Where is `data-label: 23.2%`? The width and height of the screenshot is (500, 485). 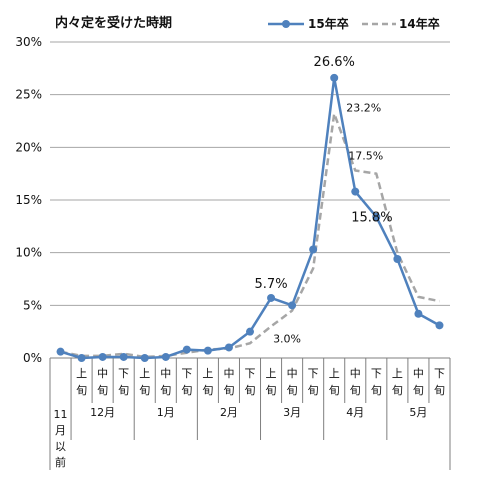
data-label: 23.2% is located at coordinates (363, 108).